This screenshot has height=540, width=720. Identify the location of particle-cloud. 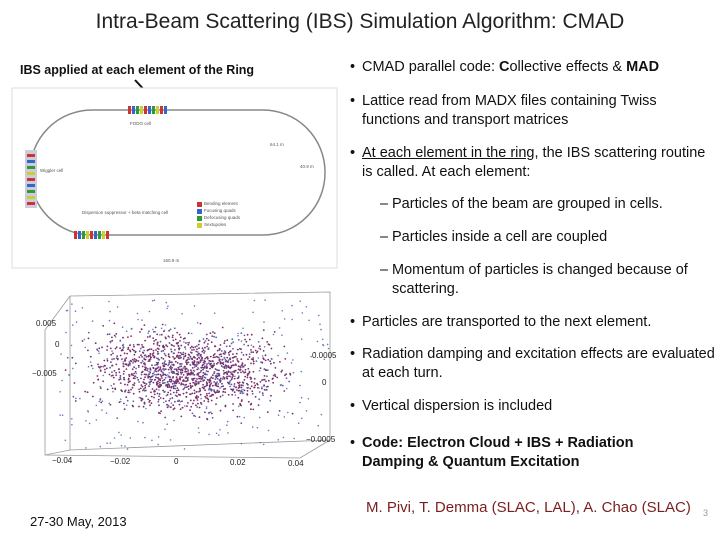
(194, 374).